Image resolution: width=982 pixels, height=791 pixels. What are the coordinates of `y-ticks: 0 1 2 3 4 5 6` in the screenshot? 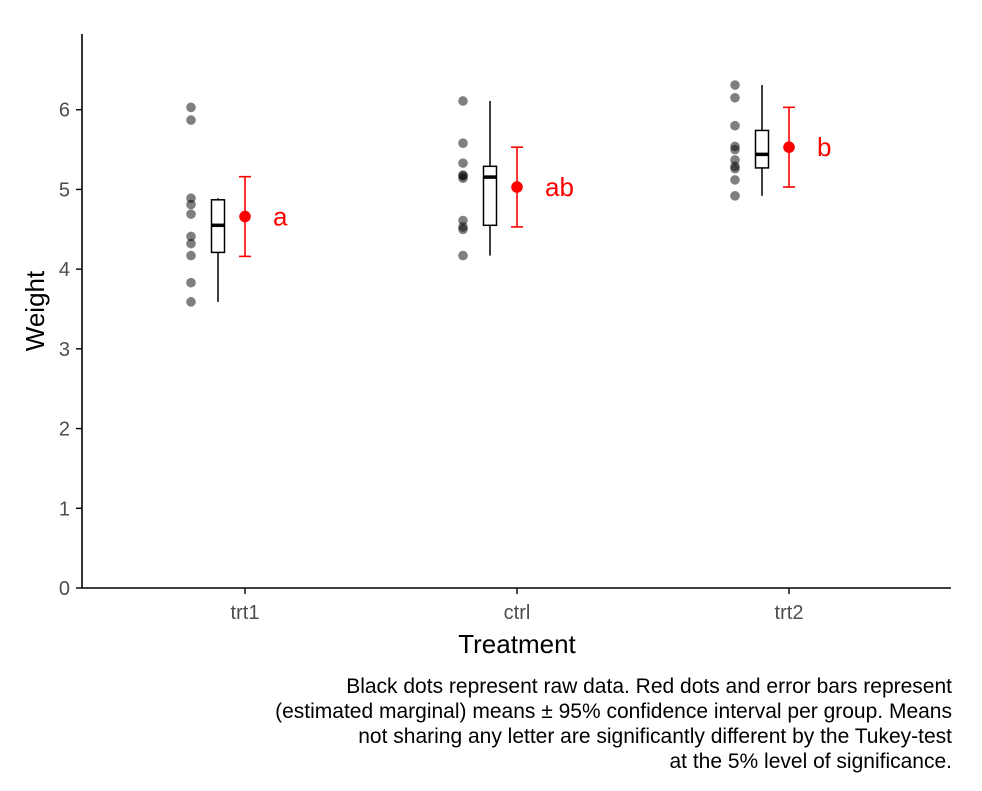 It's located at (70, 350).